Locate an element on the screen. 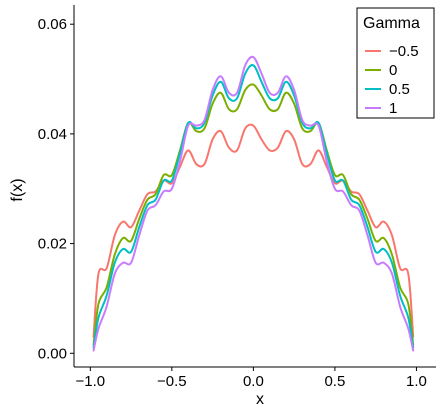 The image size is (437, 409). x-tick-label: 0.0 is located at coordinates (253, 381).